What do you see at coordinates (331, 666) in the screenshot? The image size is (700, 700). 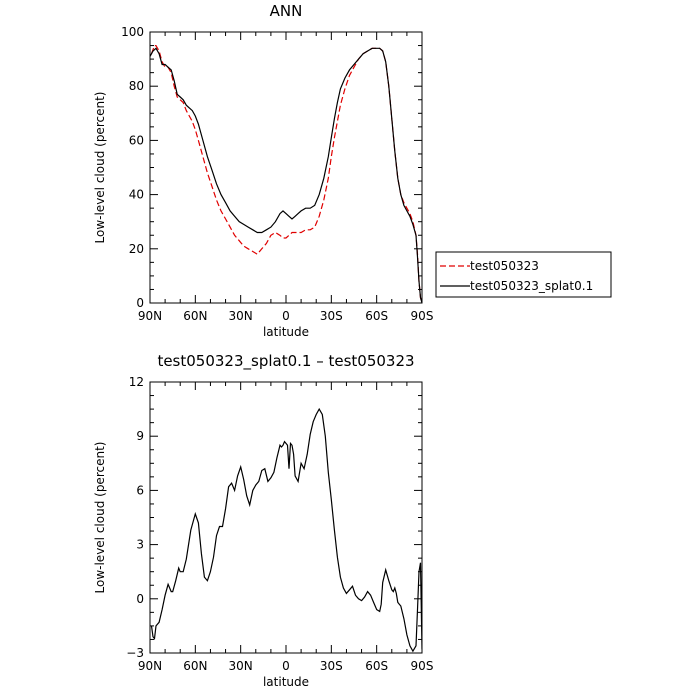 I see `bottom-x-tick-label: 30S` at bounding box center [331, 666].